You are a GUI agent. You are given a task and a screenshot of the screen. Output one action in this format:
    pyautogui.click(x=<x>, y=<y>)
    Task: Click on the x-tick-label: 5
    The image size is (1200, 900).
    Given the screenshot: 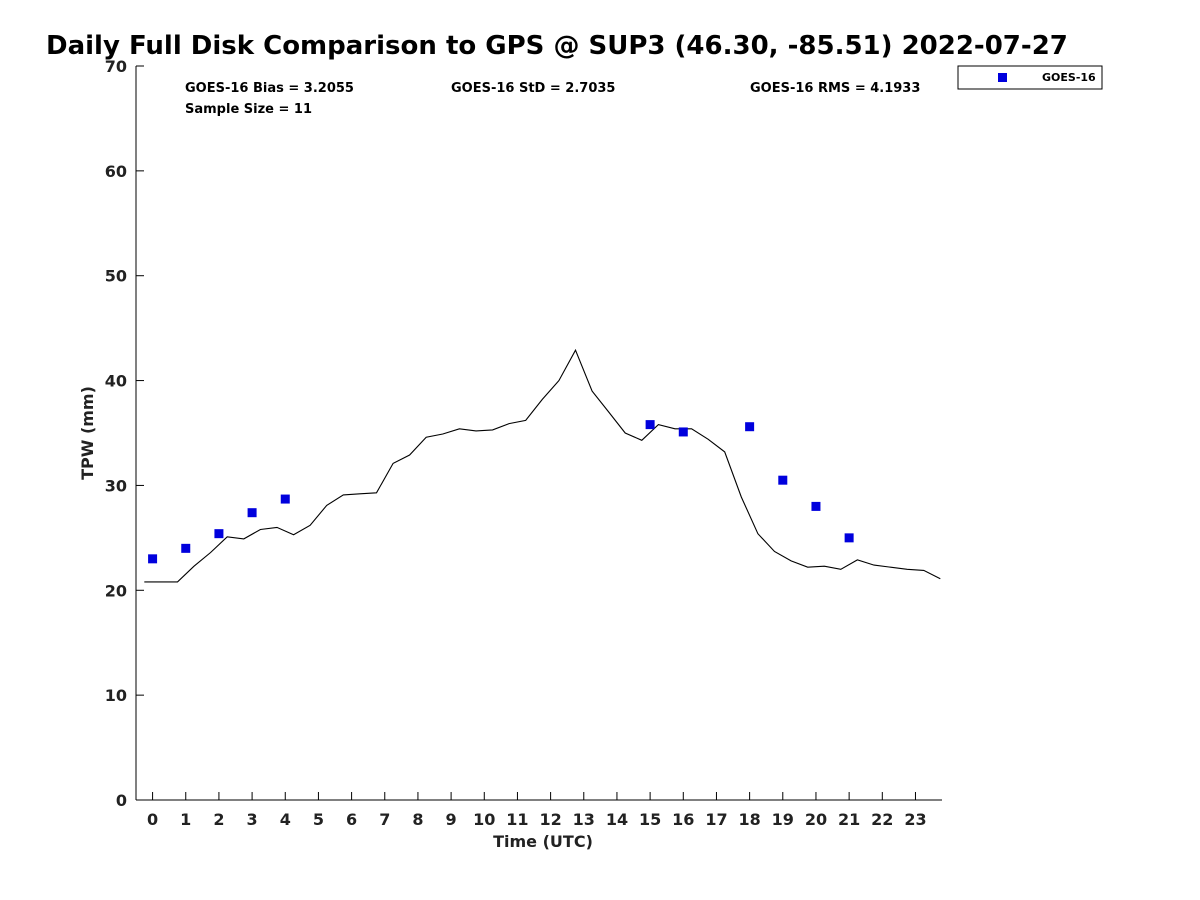 What is the action you would take?
    pyautogui.click(x=318, y=819)
    